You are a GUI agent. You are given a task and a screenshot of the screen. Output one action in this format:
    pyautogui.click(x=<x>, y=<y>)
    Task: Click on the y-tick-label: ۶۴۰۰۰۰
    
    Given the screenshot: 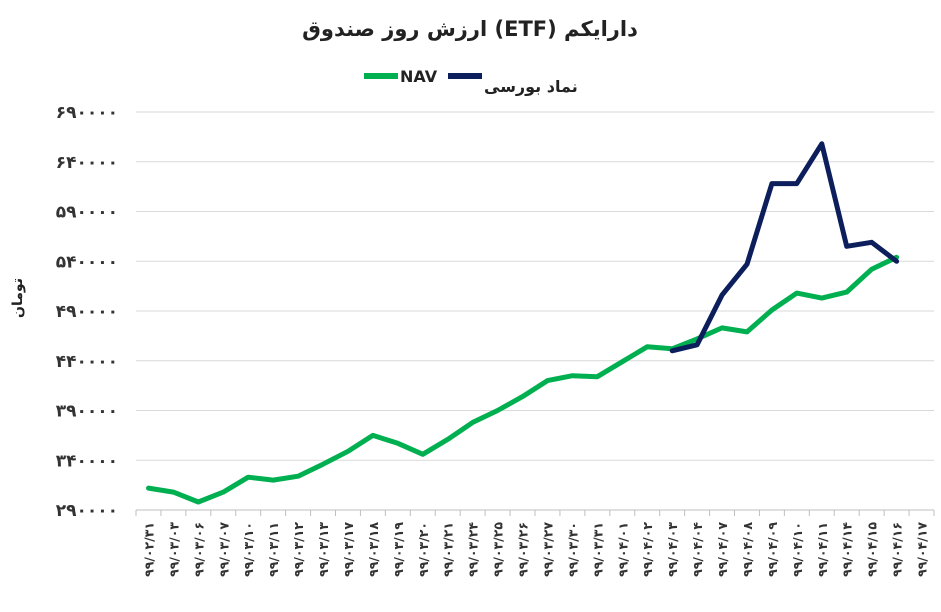 What is the action you would take?
    pyautogui.click(x=87, y=163)
    